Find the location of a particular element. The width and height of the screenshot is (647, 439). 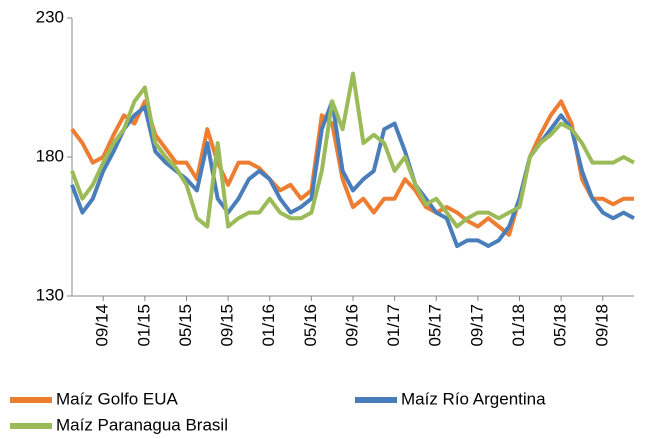

x-tick-label: 09/16 is located at coordinates (351, 325).